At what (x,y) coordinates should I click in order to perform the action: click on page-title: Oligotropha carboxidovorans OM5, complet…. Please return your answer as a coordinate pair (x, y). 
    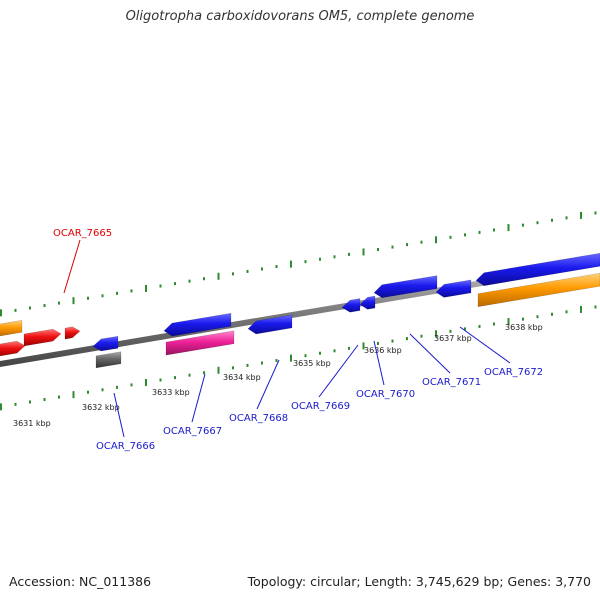
    Looking at the image, I should click on (300, 16).